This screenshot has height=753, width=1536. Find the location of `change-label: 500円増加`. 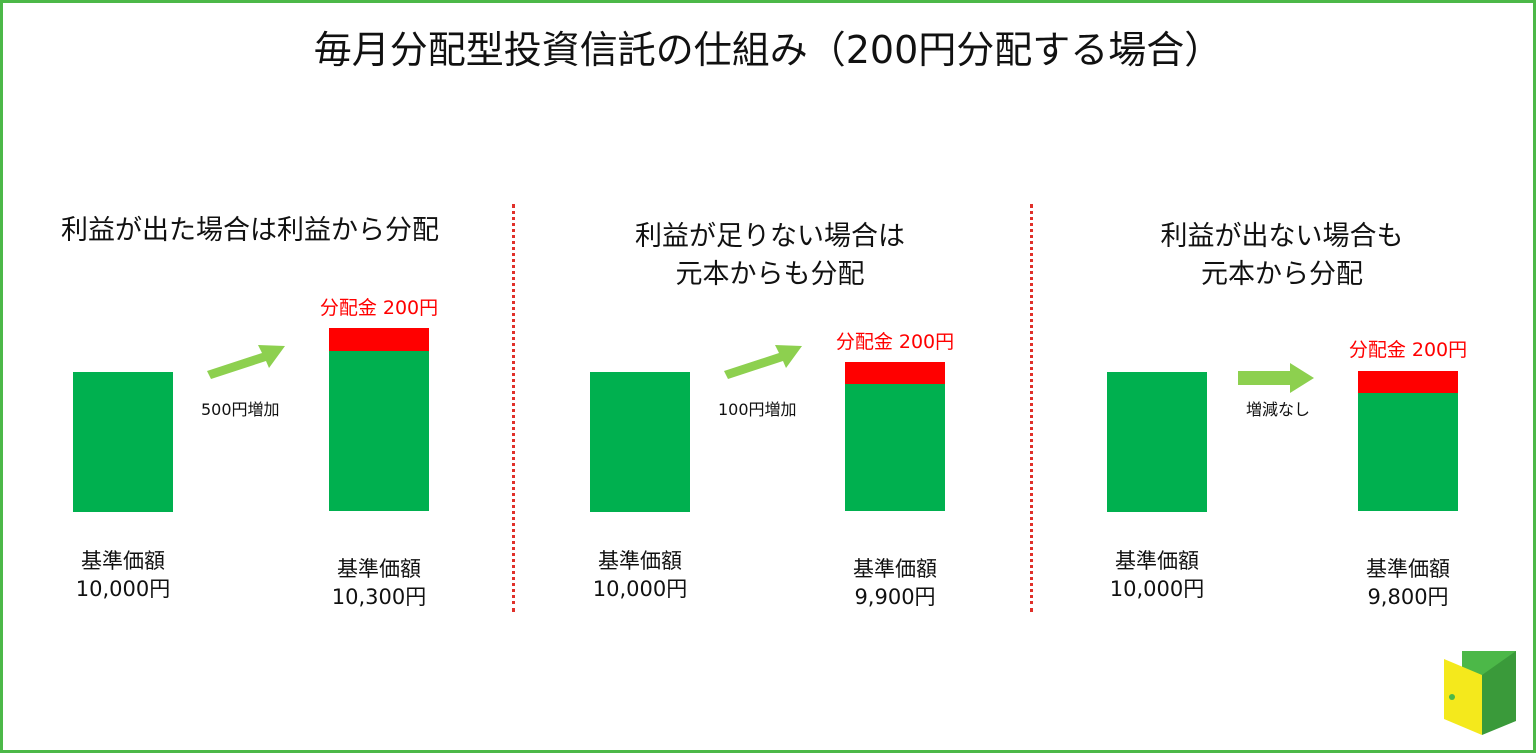

change-label: 500円増加 is located at coordinates (240, 409).